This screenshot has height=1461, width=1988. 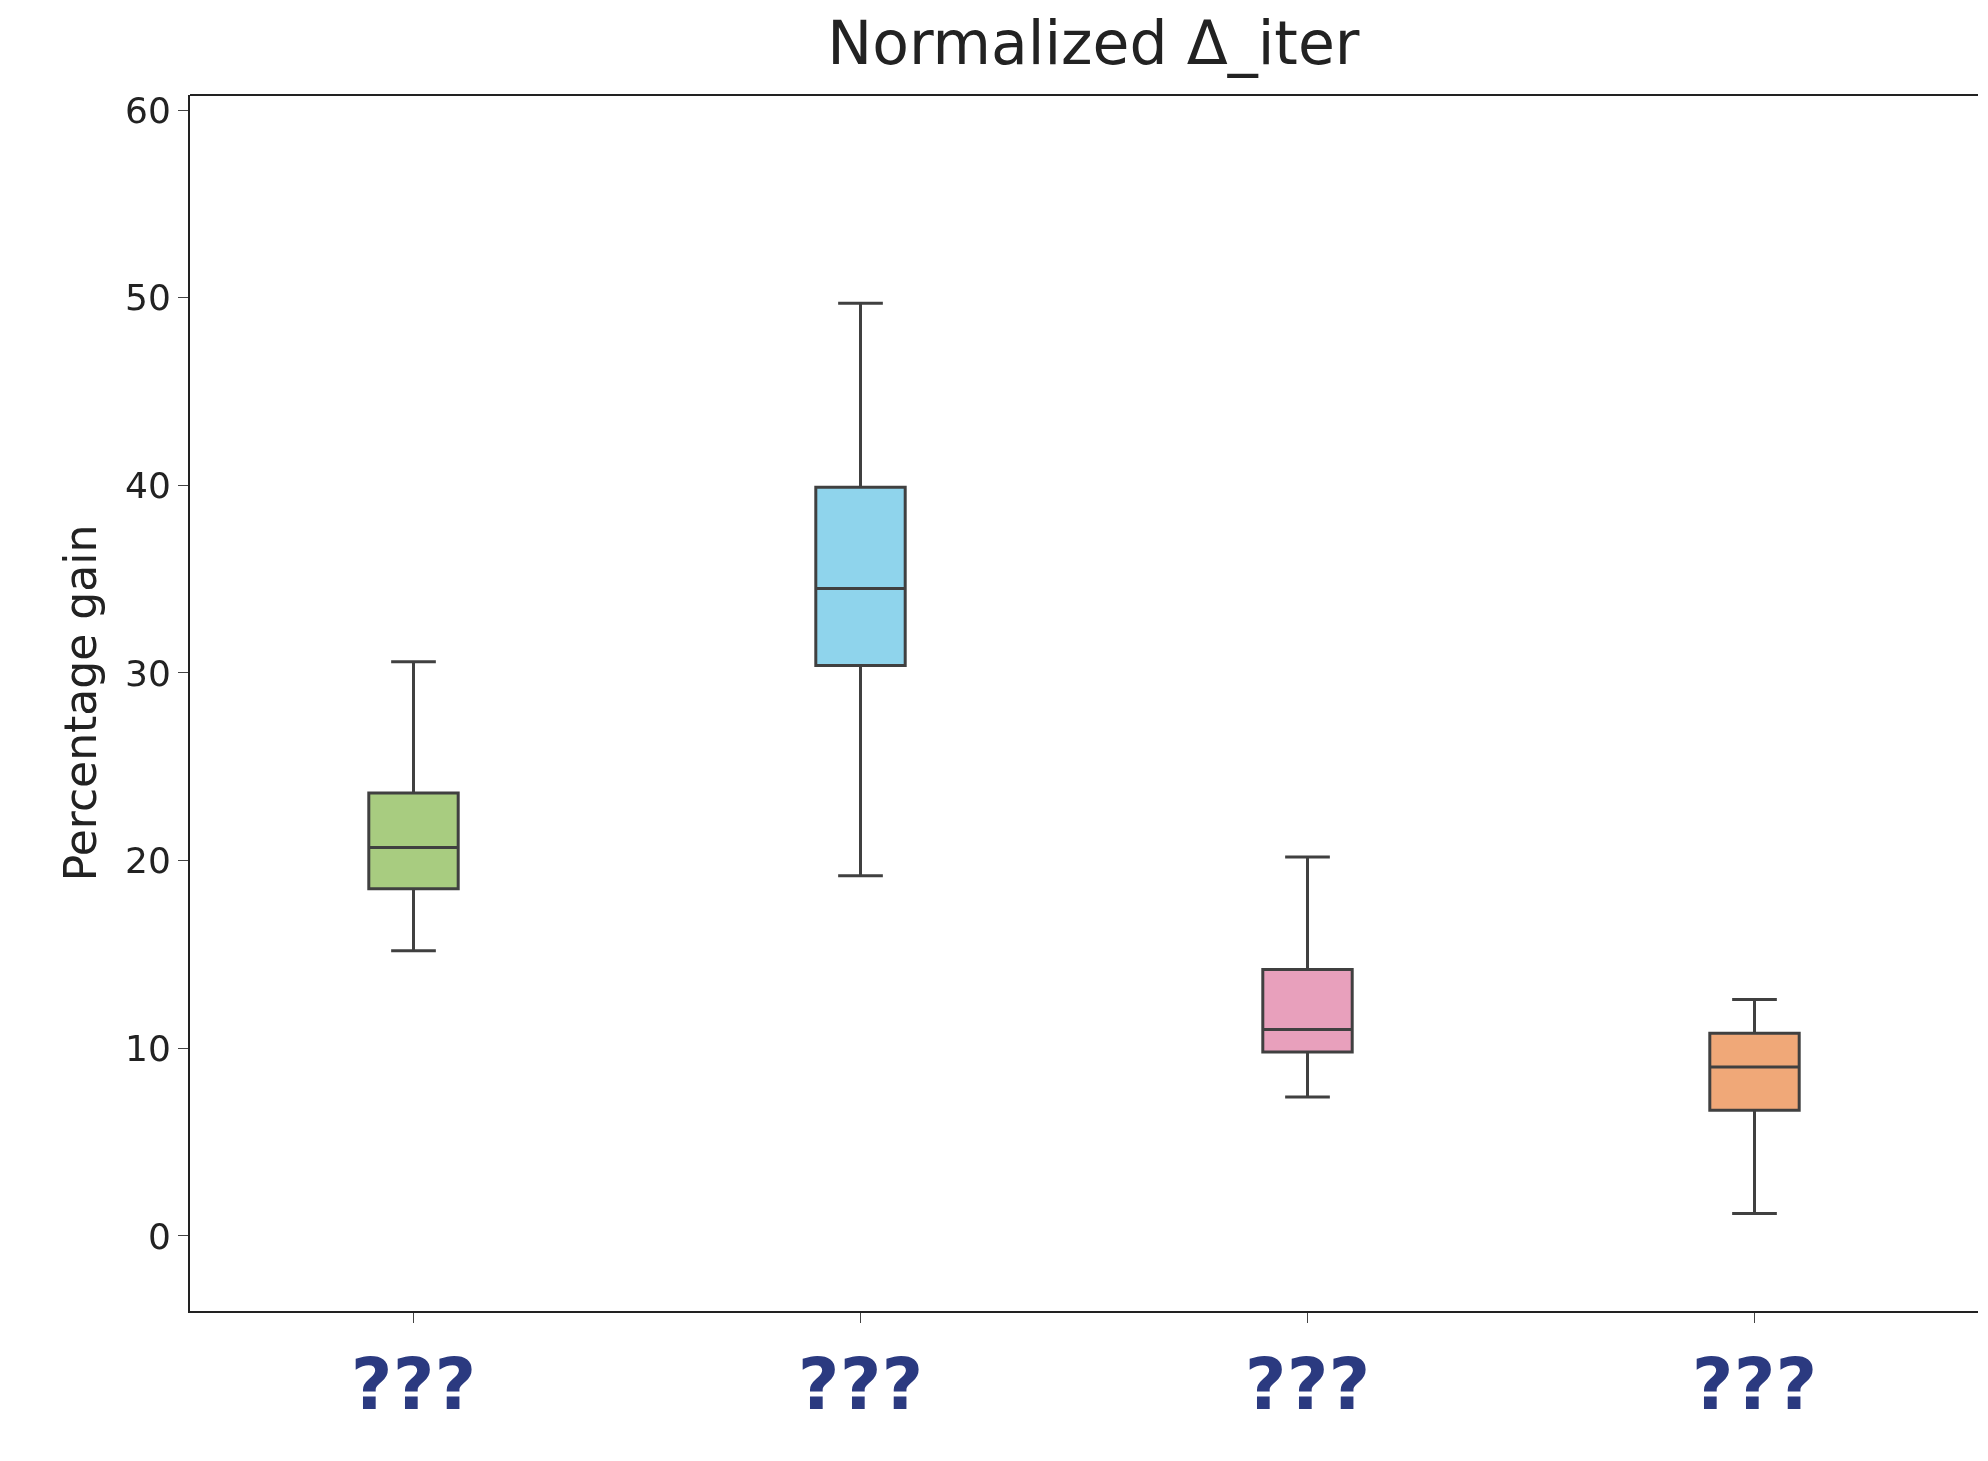 I want to click on y-tick-label: 40, so click(x=147, y=485).